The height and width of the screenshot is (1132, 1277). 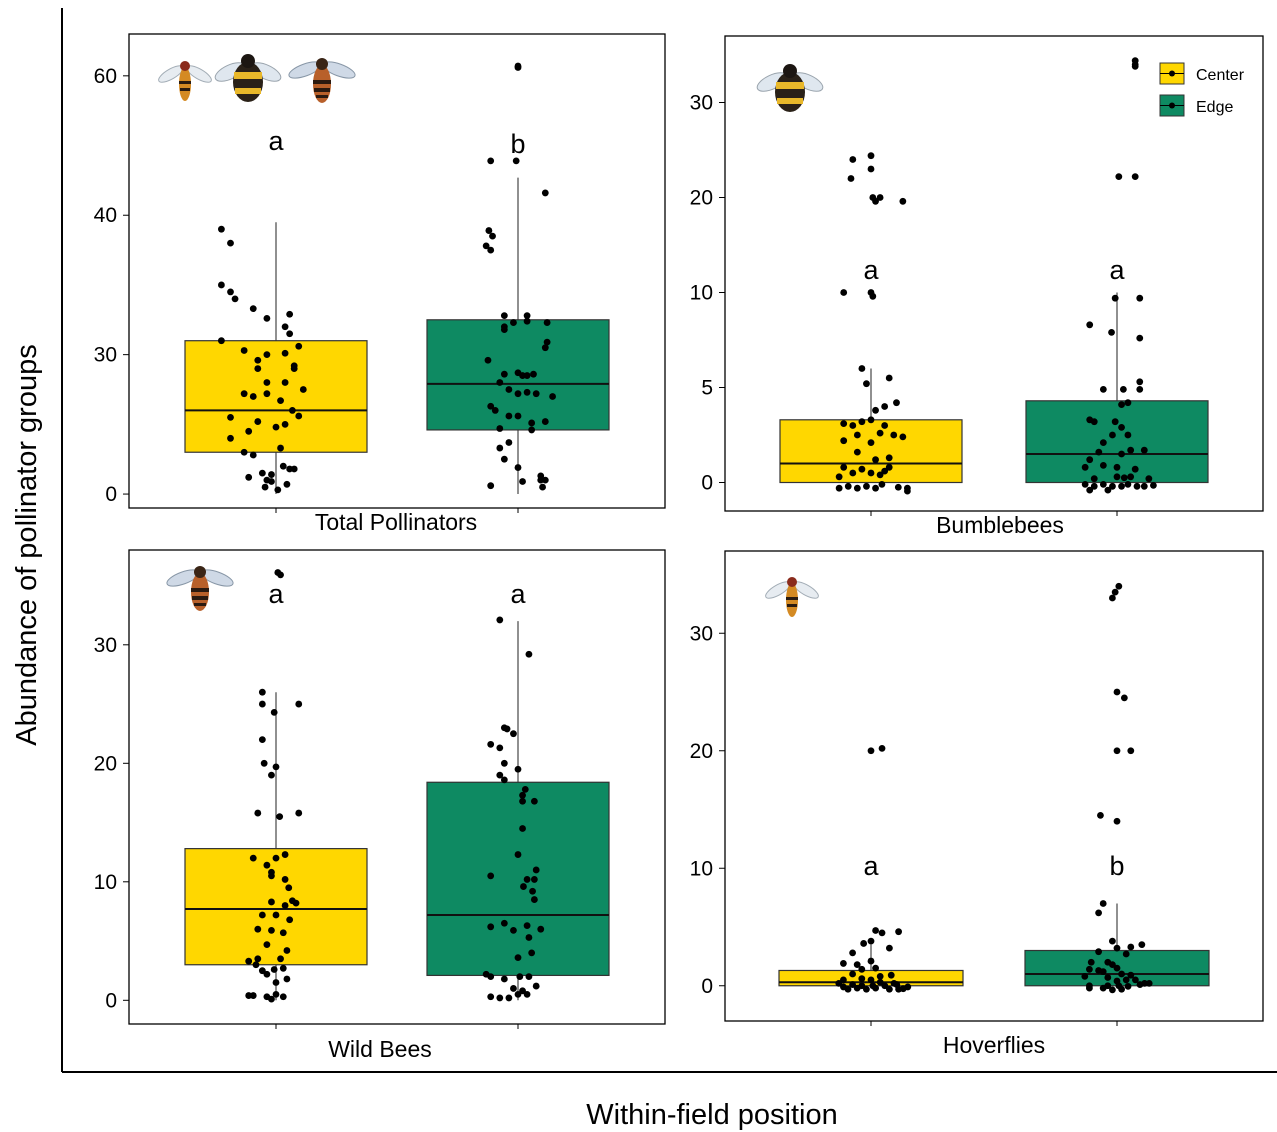 I want to click on panel-title: Bumblebees, so click(x=1000, y=525).